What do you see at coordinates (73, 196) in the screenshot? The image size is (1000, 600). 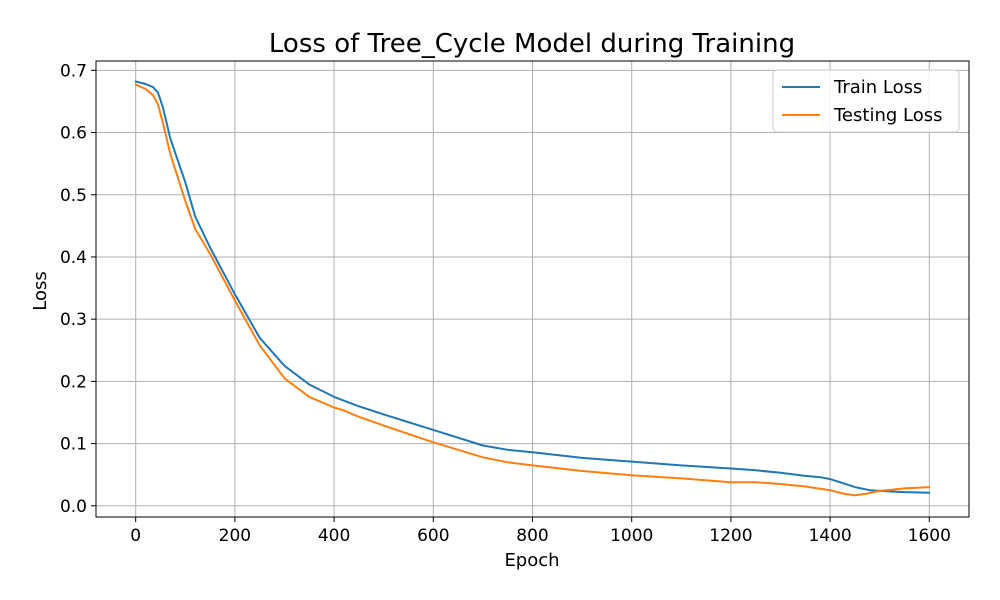 I see `y-tick-label: 0.5` at bounding box center [73, 196].